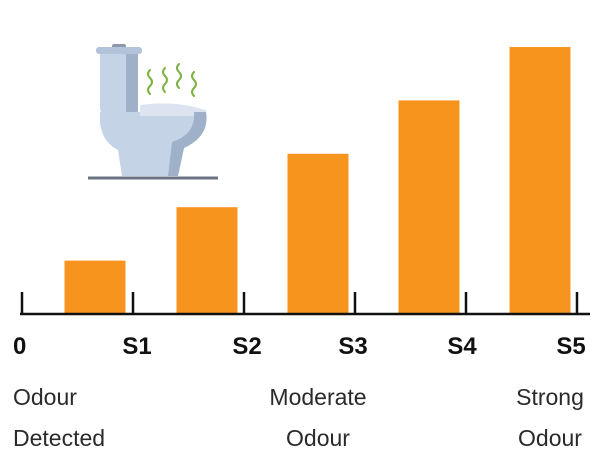 This screenshot has width=603, height=453. What do you see at coordinates (550, 397) in the screenshot?
I see `annotation-strong-line1: Strong` at bounding box center [550, 397].